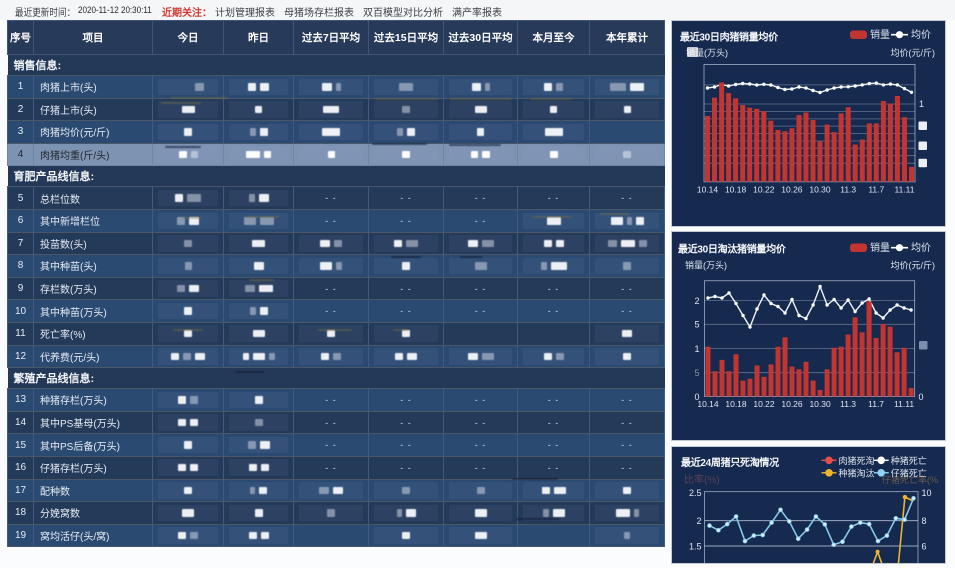 The width and height of the screenshot is (955, 568). Describe the element at coordinates (729, 37) in the screenshot. I see `svg-text: 最近30日肉猪销量均价` at that location.